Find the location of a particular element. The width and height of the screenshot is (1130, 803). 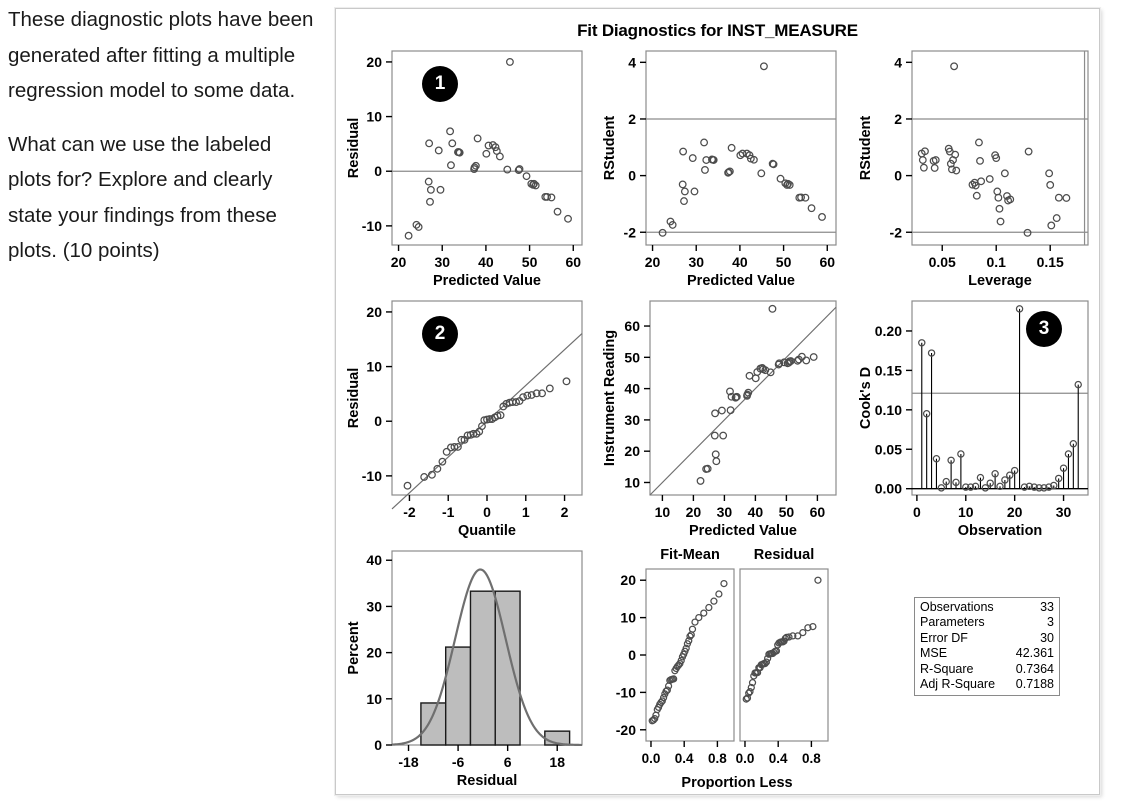

stats-row: Error DF 30 is located at coordinates (987, 638).